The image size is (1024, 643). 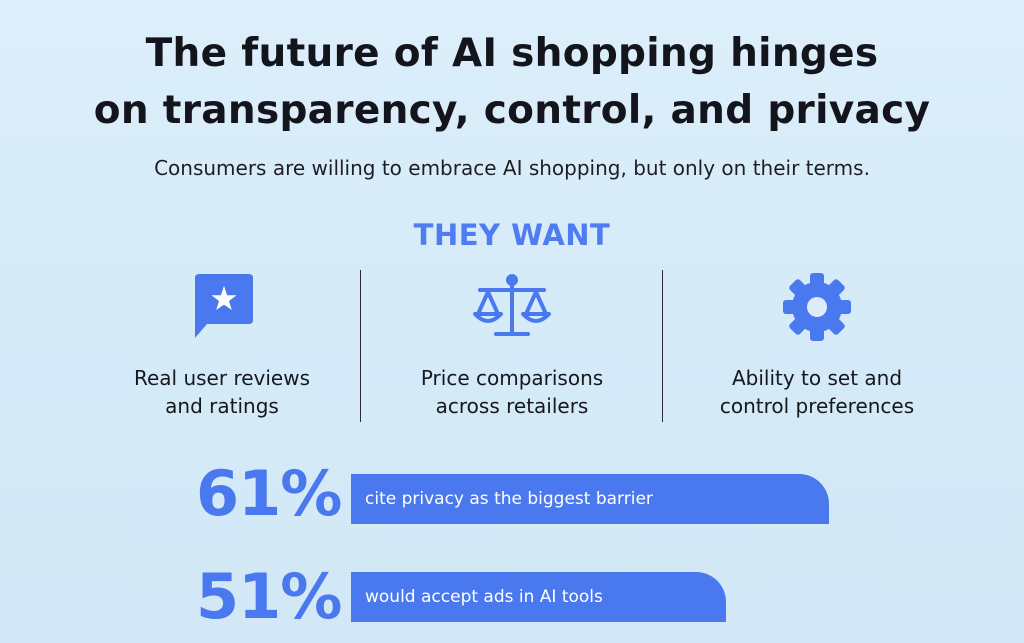 What do you see at coordinates (484, 597) in the screenshot?
I see `stat-text-ads: would accept ads in AI tools` at bounding box center [484, 597].